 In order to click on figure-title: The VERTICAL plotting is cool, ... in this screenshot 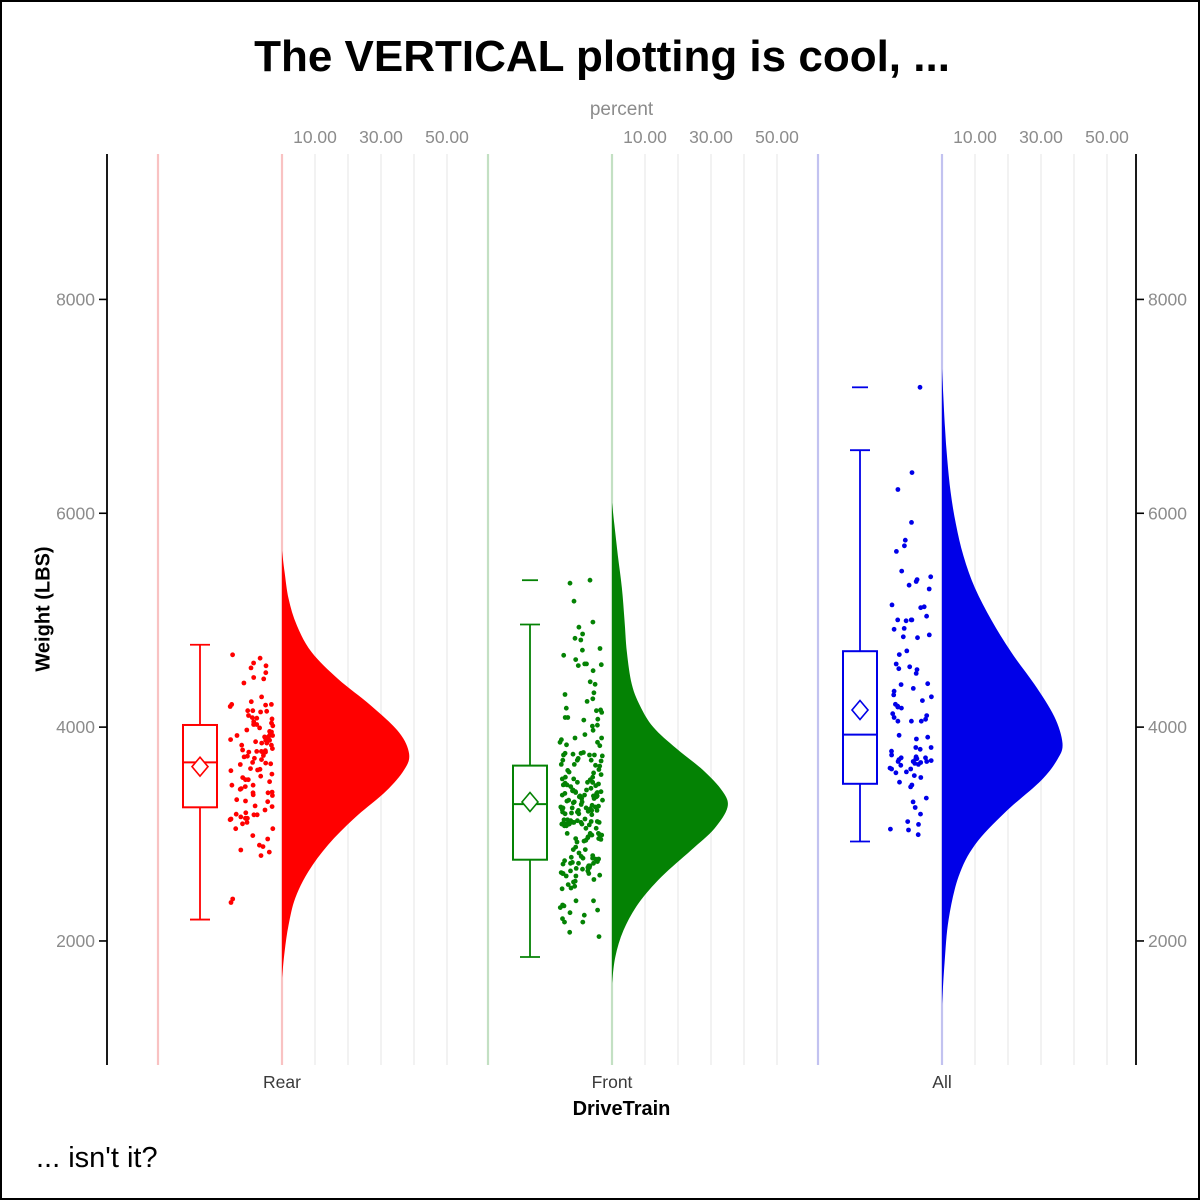, I will do `click(602, 56)`.